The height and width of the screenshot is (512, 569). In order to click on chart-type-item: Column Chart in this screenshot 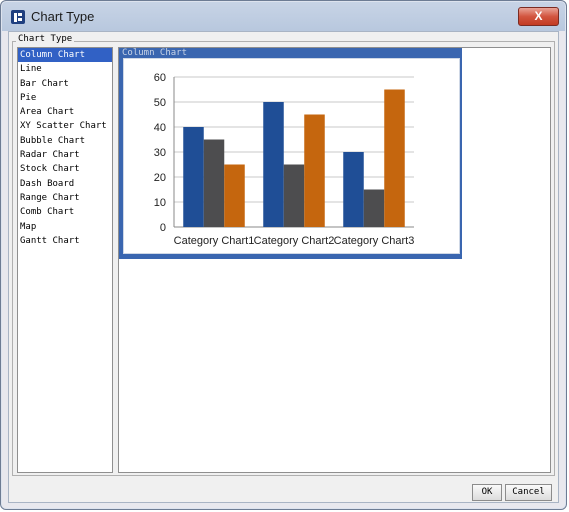, I will do `click(65, 55)`.